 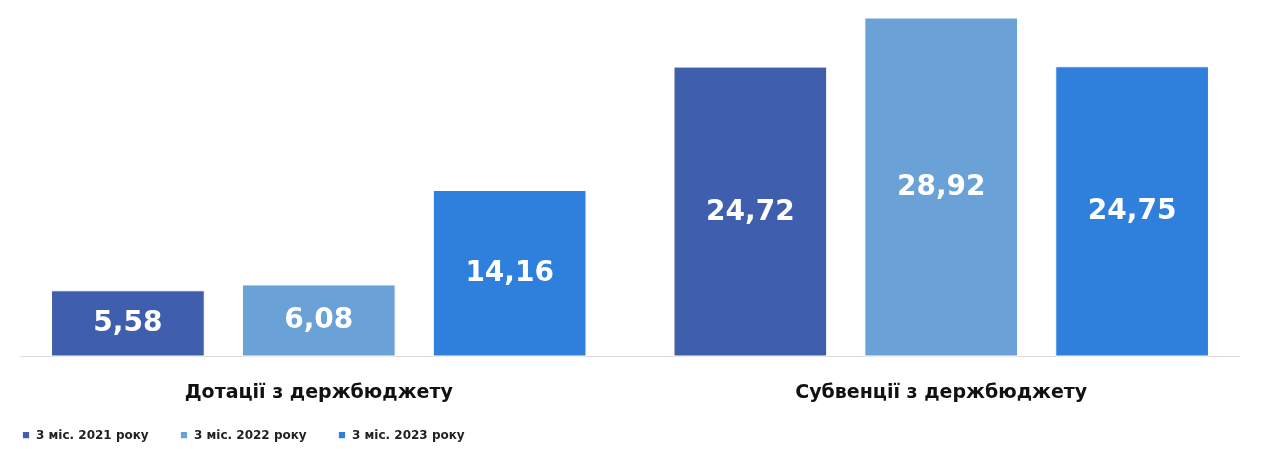 What do you see at coordinates (408, 435) in the screenshot?
I see `legend-label: 3 міс. 2023 року` at bounding box center [408, 435].